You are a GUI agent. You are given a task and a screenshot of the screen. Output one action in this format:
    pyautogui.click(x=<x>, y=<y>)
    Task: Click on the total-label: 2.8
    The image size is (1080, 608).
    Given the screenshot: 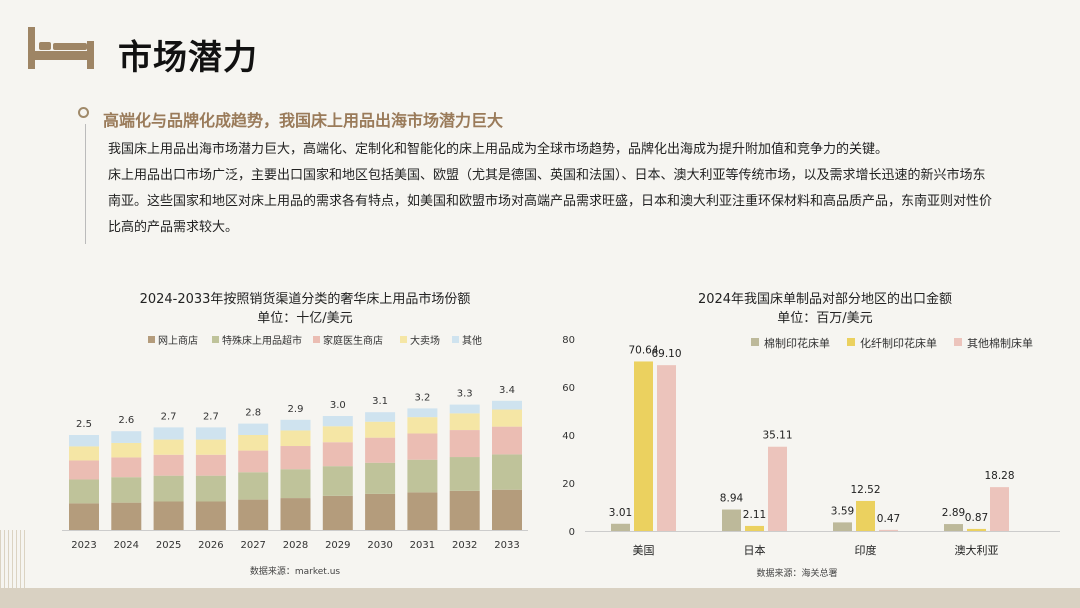 What is the action you would take?
    pyautogui.click(x=253, y=413)
    